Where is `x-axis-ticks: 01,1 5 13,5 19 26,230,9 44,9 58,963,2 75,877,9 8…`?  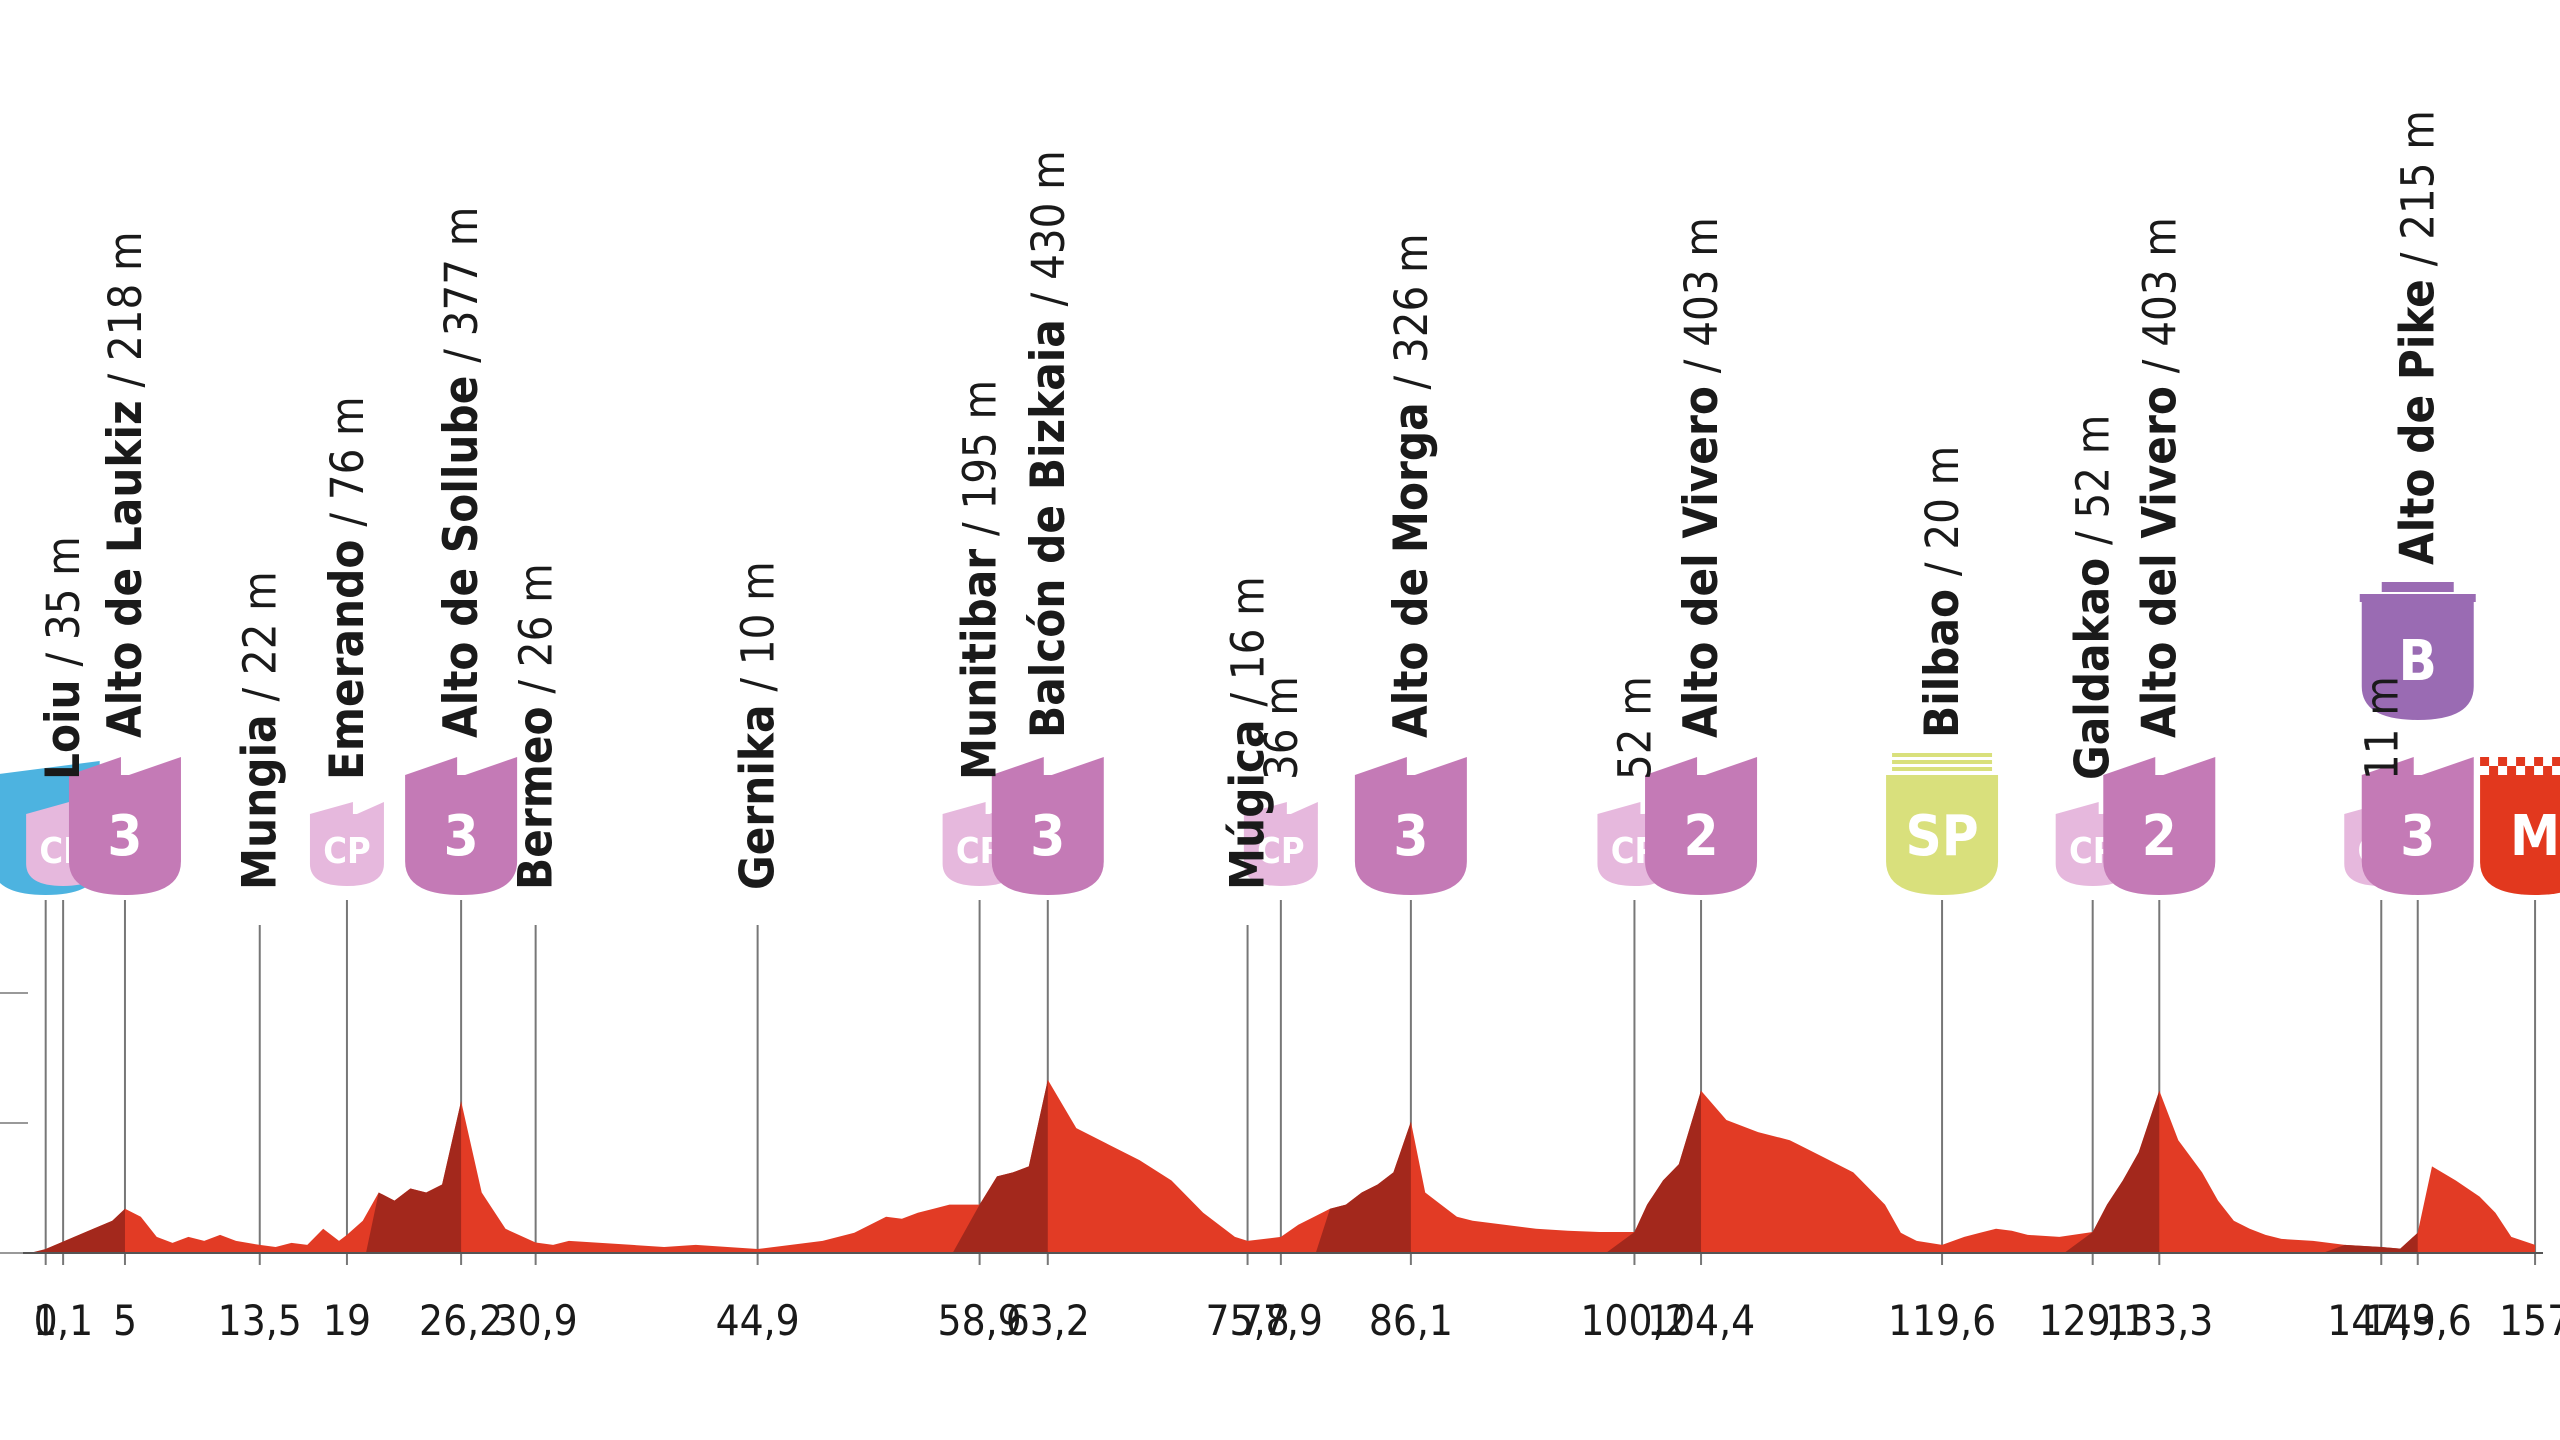 x-axis-ticks: 01,1 5 13,5 19 26,230,9 44,9 58,963,2 75,877,9 8… is located at coordinates (1296, 1320).